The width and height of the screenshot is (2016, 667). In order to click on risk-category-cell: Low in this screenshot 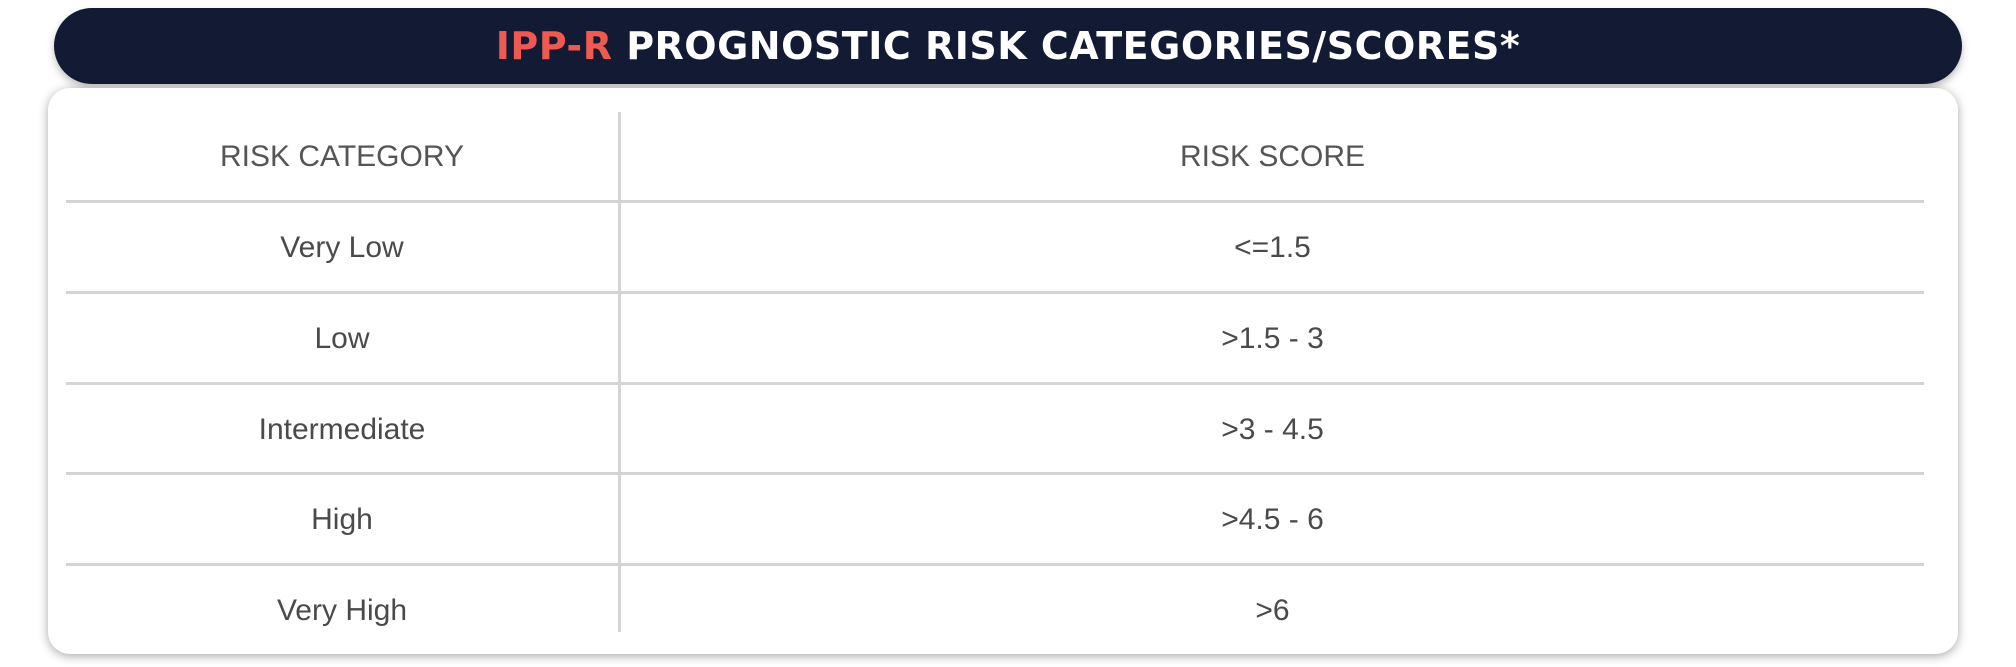, I will do `click(342, 338)`.